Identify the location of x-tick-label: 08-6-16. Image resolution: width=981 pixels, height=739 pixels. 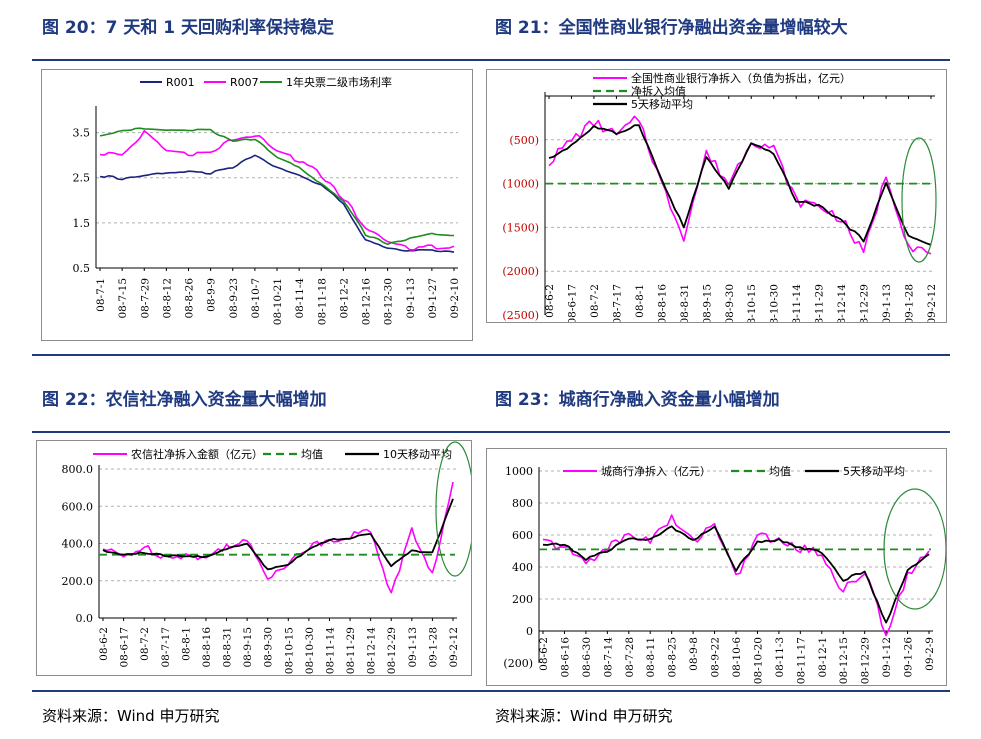
(565, 657).